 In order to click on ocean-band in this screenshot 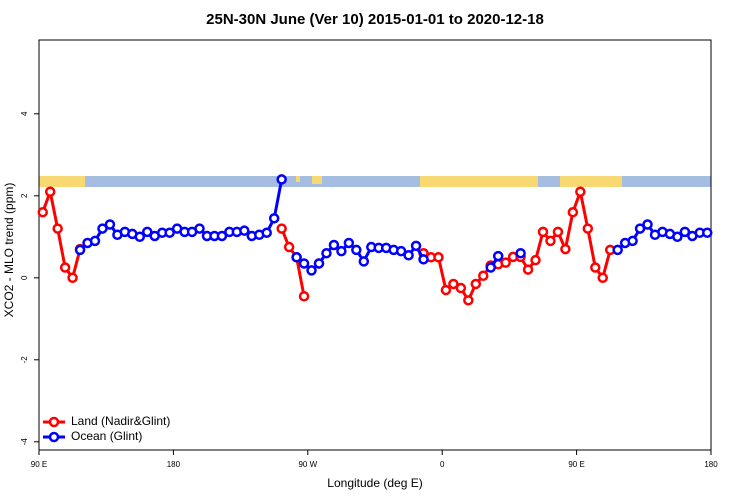, I will do `click(375, 181)`.